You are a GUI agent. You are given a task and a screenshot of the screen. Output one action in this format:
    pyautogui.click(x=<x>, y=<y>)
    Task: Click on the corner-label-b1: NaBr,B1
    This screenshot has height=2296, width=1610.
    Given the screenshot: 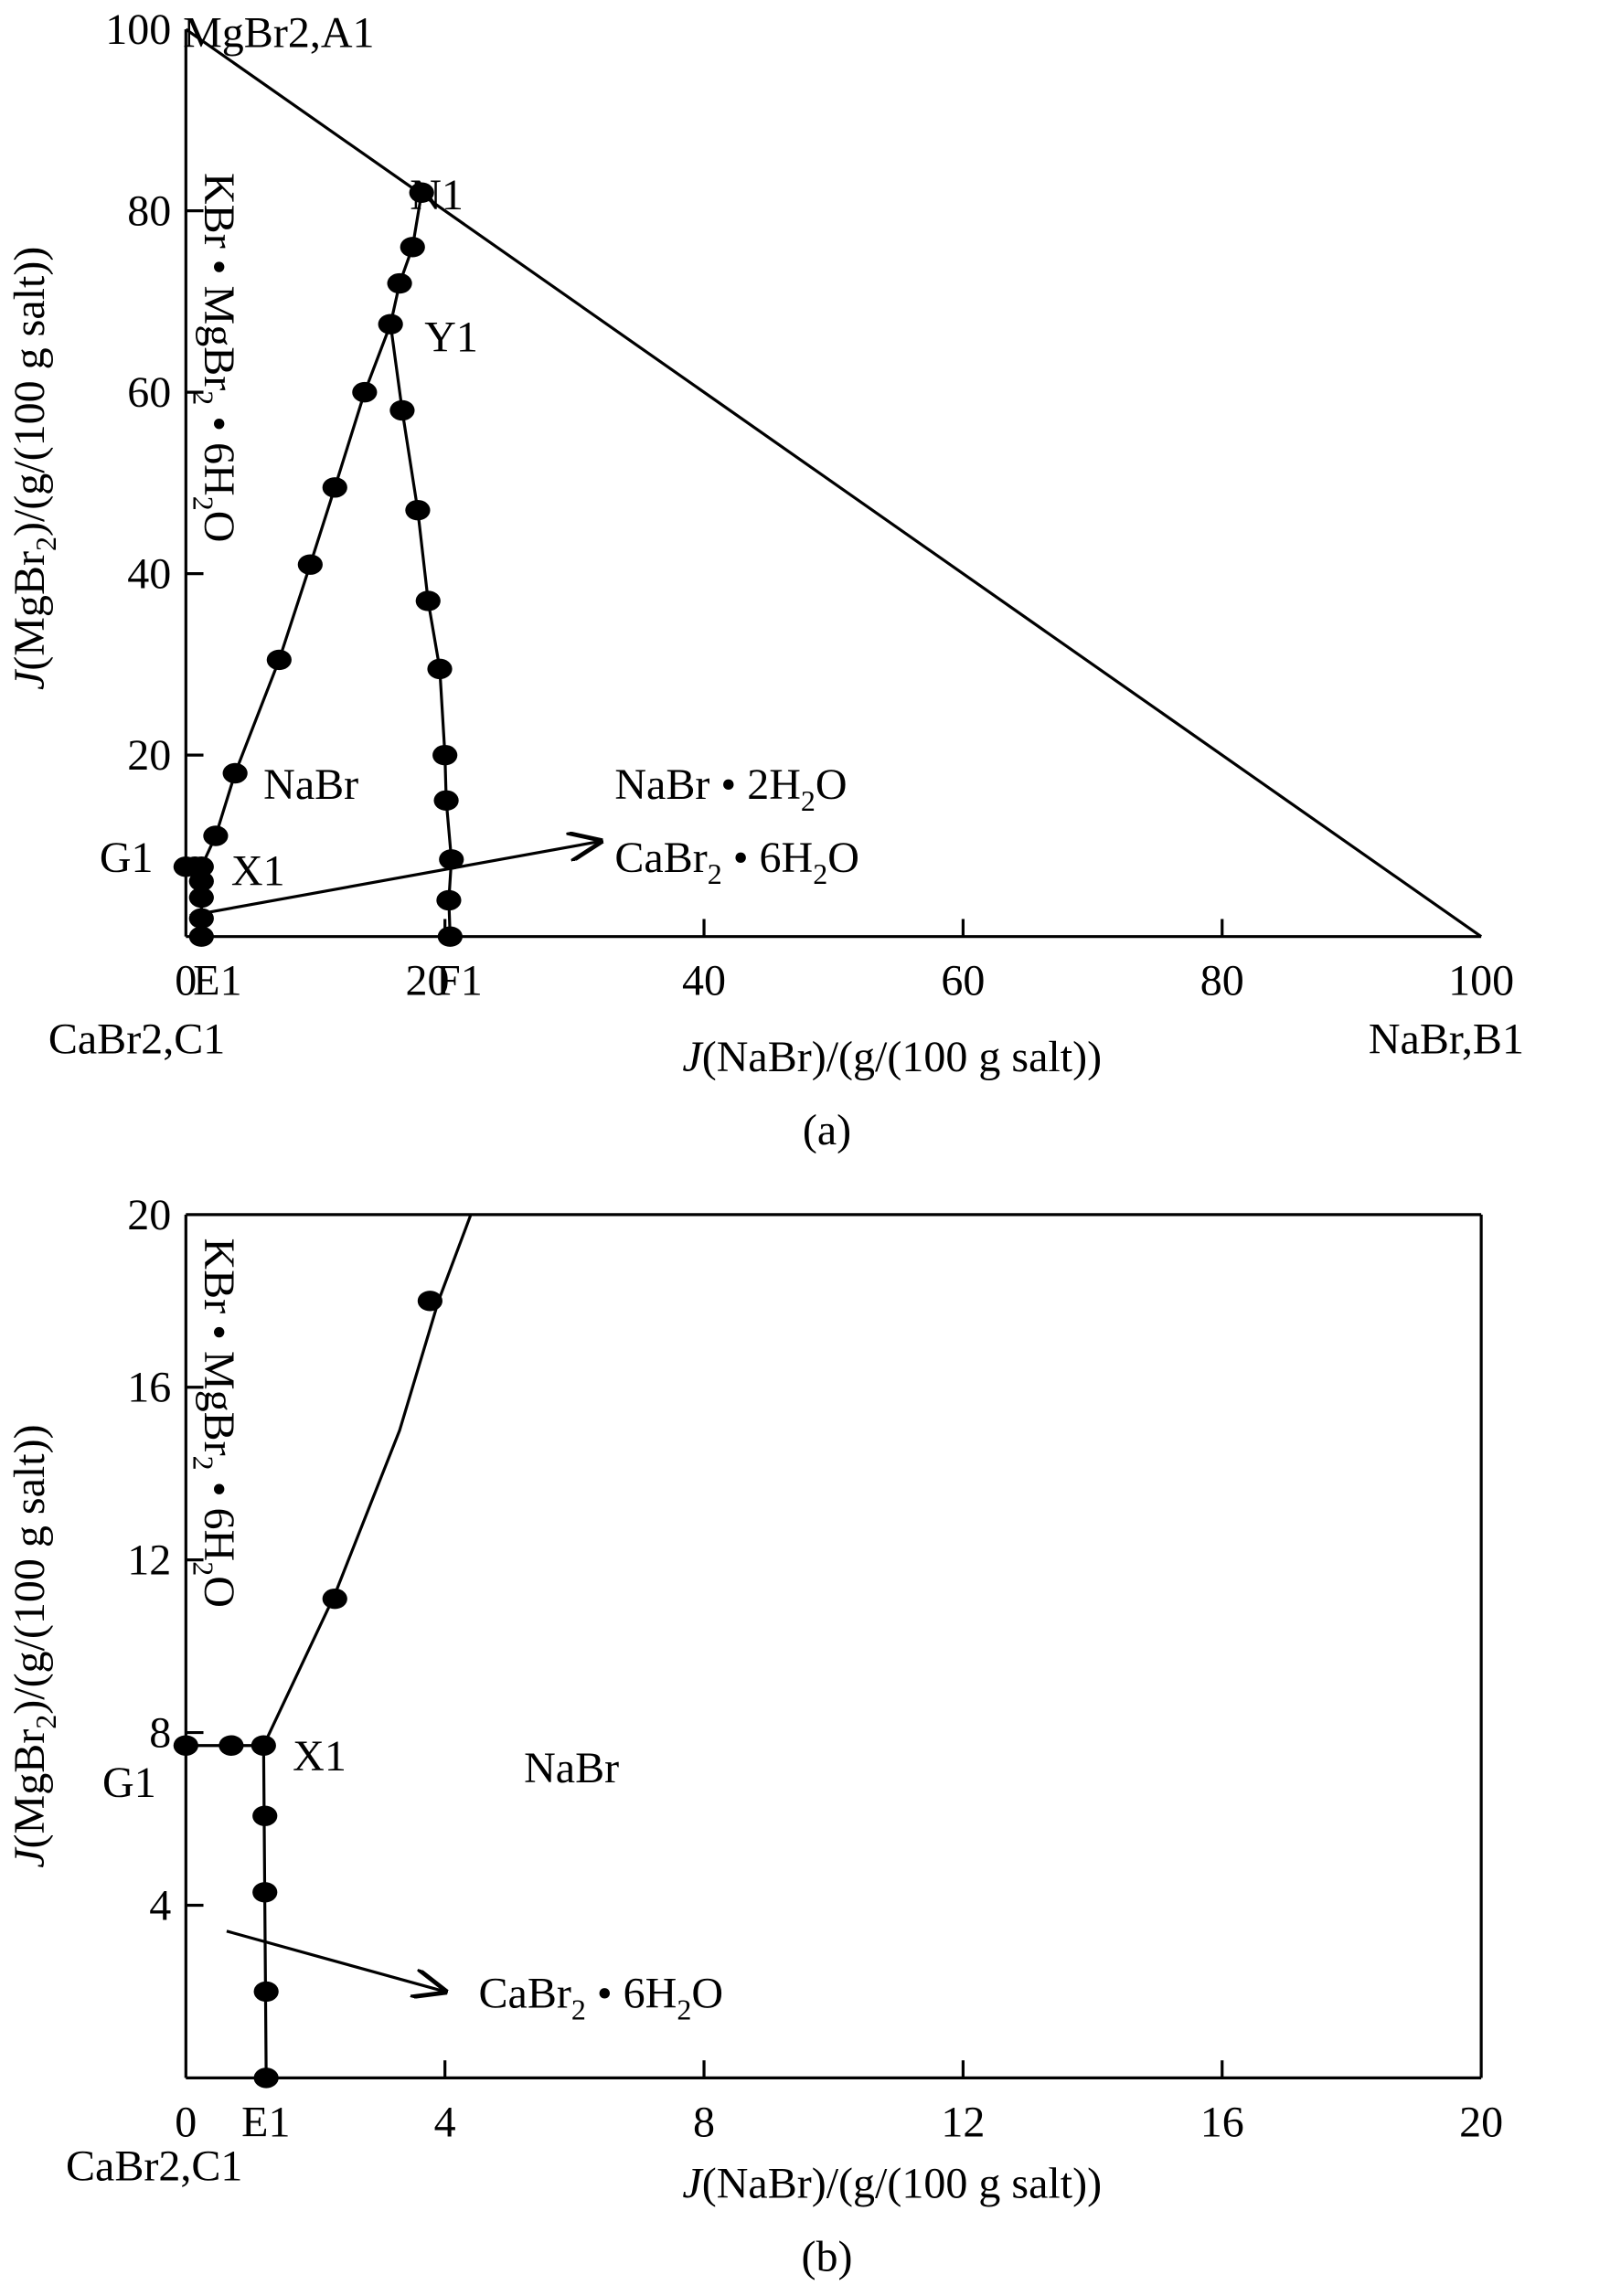 What is the action you would take?
    pyautogui.click(x=1446, y=1039)
    